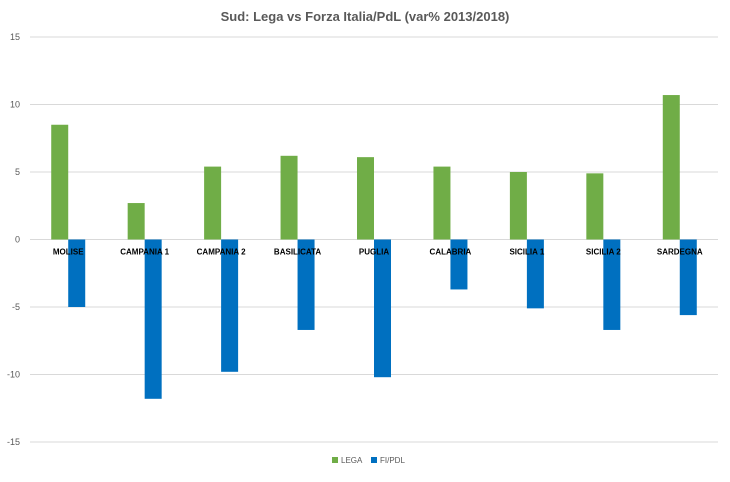  I want to click on x-tick-label: SICILIA 2, so click(603, 252).